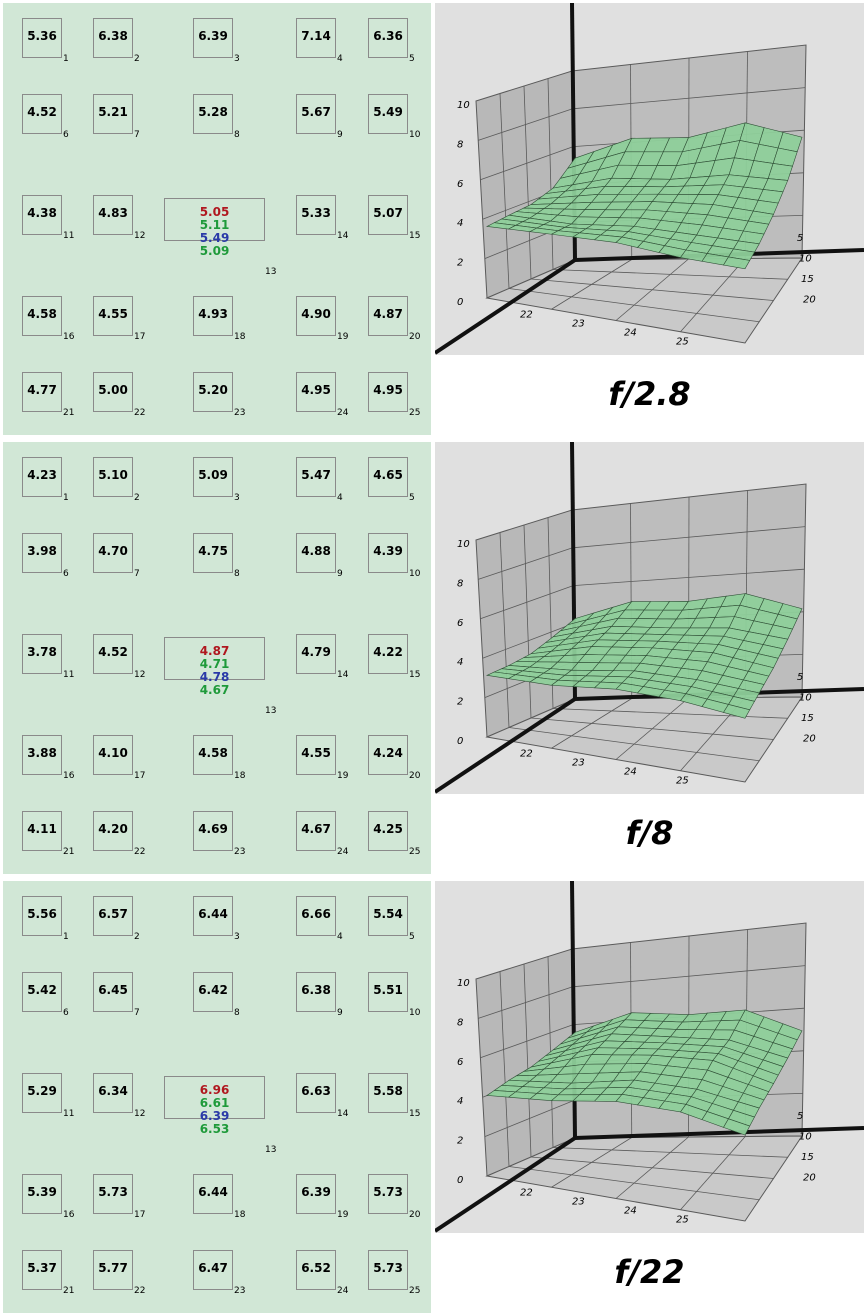 This screenshot has width=867, height=1314. I want to click on cell-value: 5.73, so click(113, 1192).